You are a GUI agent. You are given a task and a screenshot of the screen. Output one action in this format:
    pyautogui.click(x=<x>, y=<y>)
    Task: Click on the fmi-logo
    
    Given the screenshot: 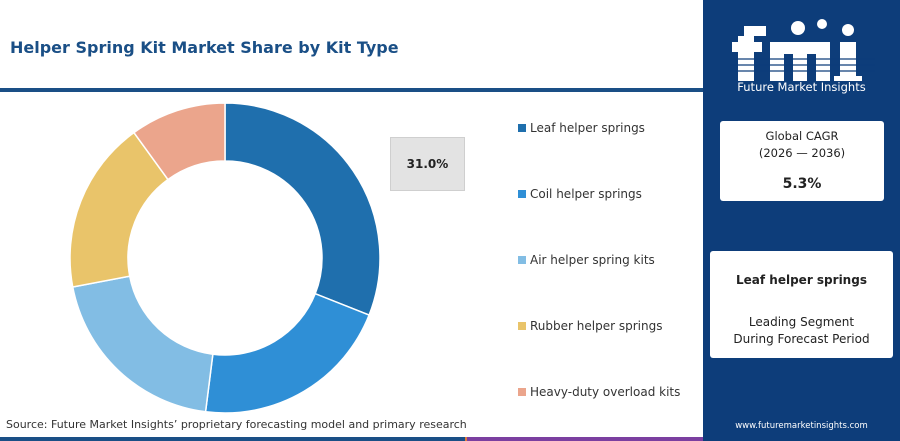 What is the action you would take?
    pyautogui.click(x=802, y=50)
    